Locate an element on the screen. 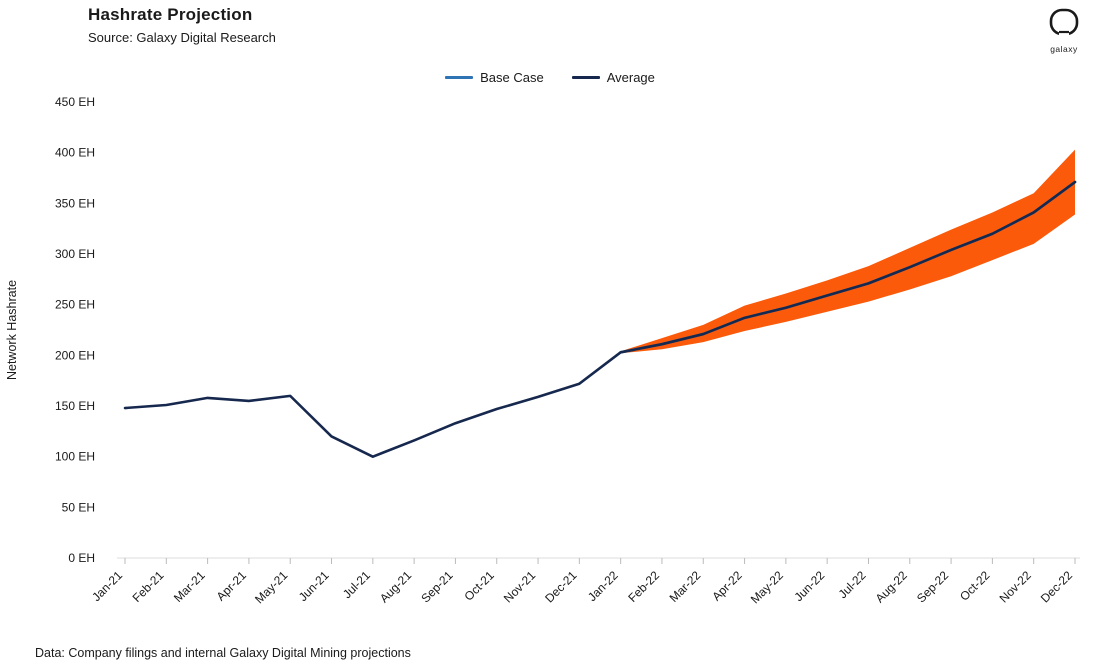 The width and height of the screenshot is (1100, 672). legend-label-average: Average is located at coordinates (630, 77).